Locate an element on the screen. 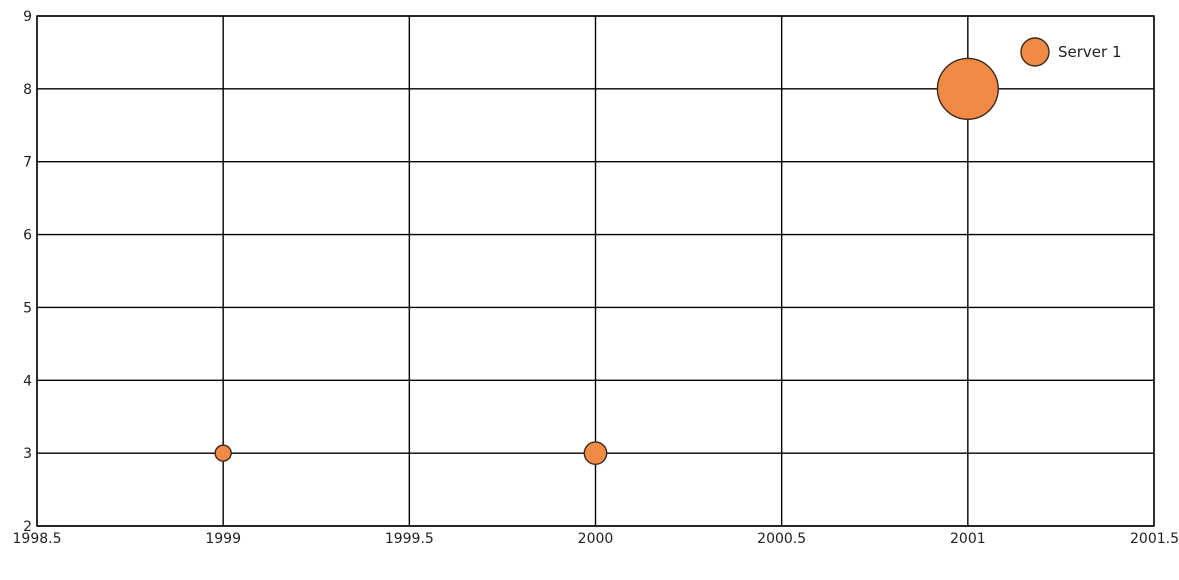 Image resolution: width=1179 pixels, height=580 pixels. x-axis: 1998.5 1999 1999.5 2000 2000.5 2001 2001.5 is located at coordinates (596, 539).